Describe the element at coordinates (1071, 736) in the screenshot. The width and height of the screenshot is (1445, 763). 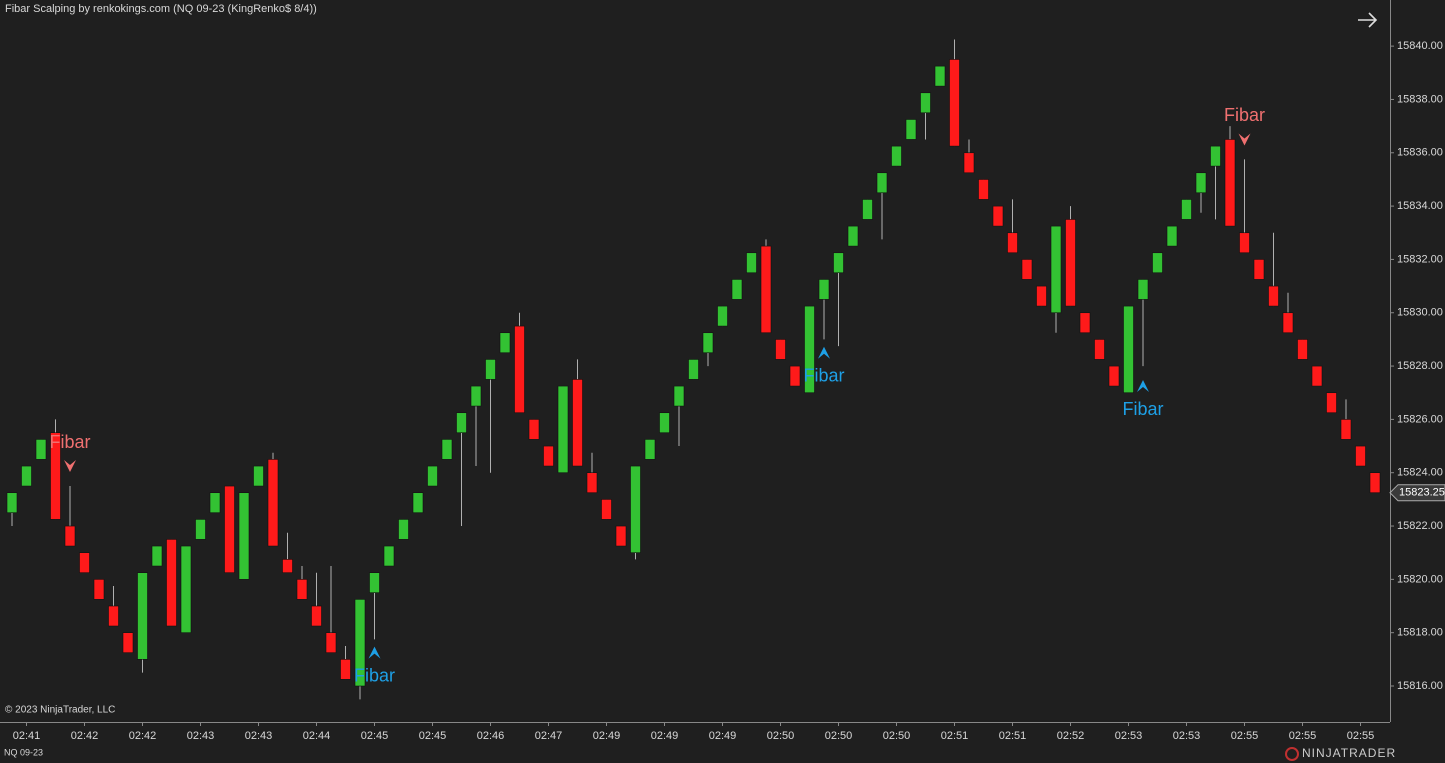
I see `x-tick-label: 02:52` at that location.